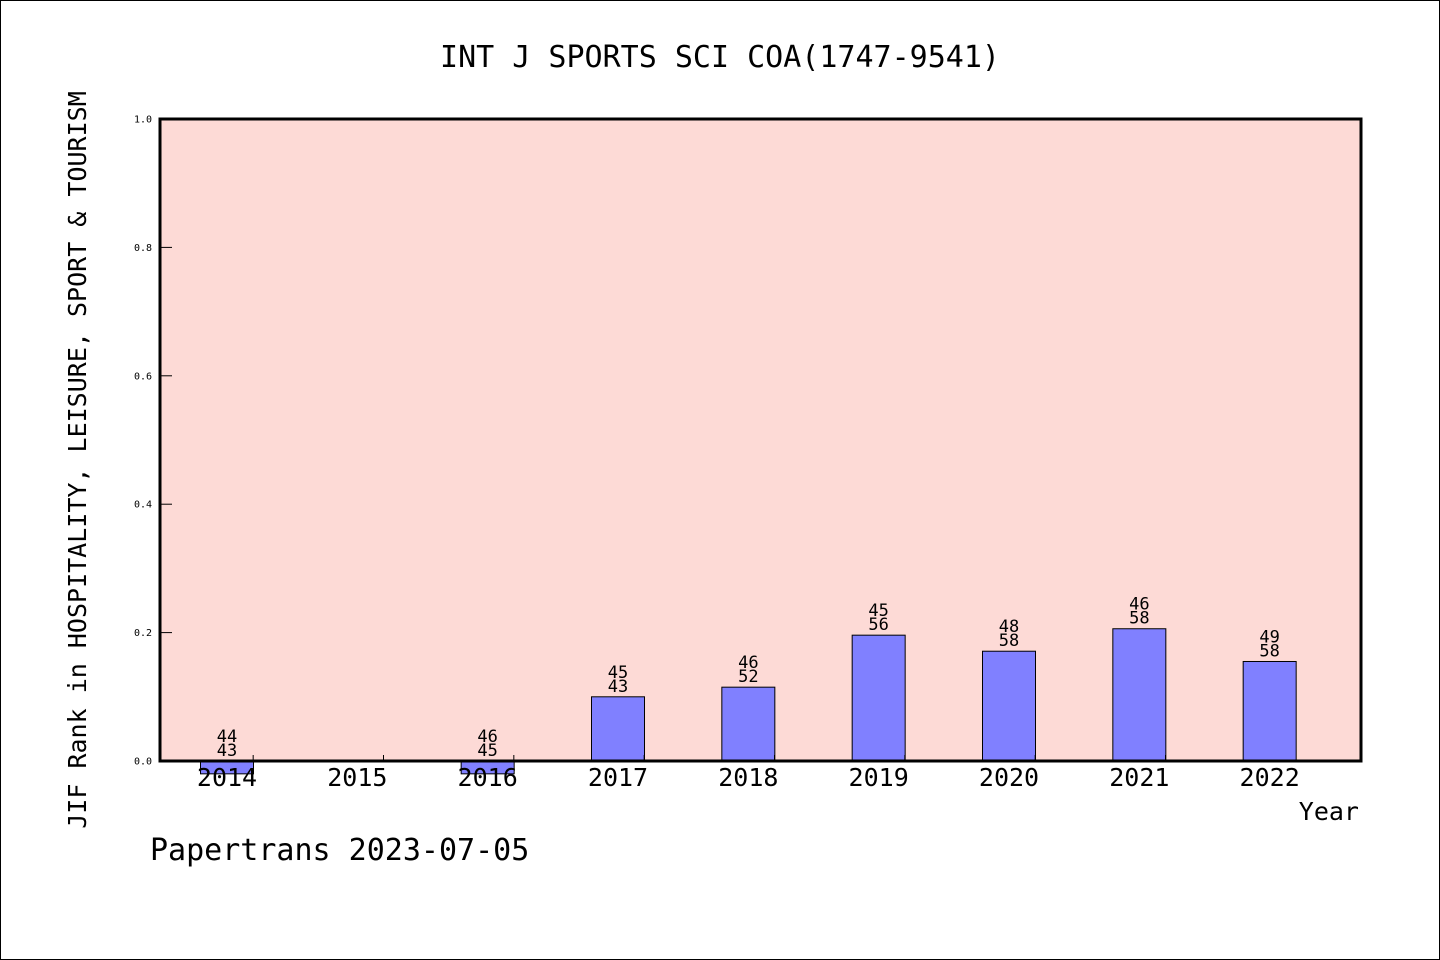 The image size is (1440, 960). Describe the element at coordinates (618, 729) in the screenshot. I see `bar-2017` at that location.